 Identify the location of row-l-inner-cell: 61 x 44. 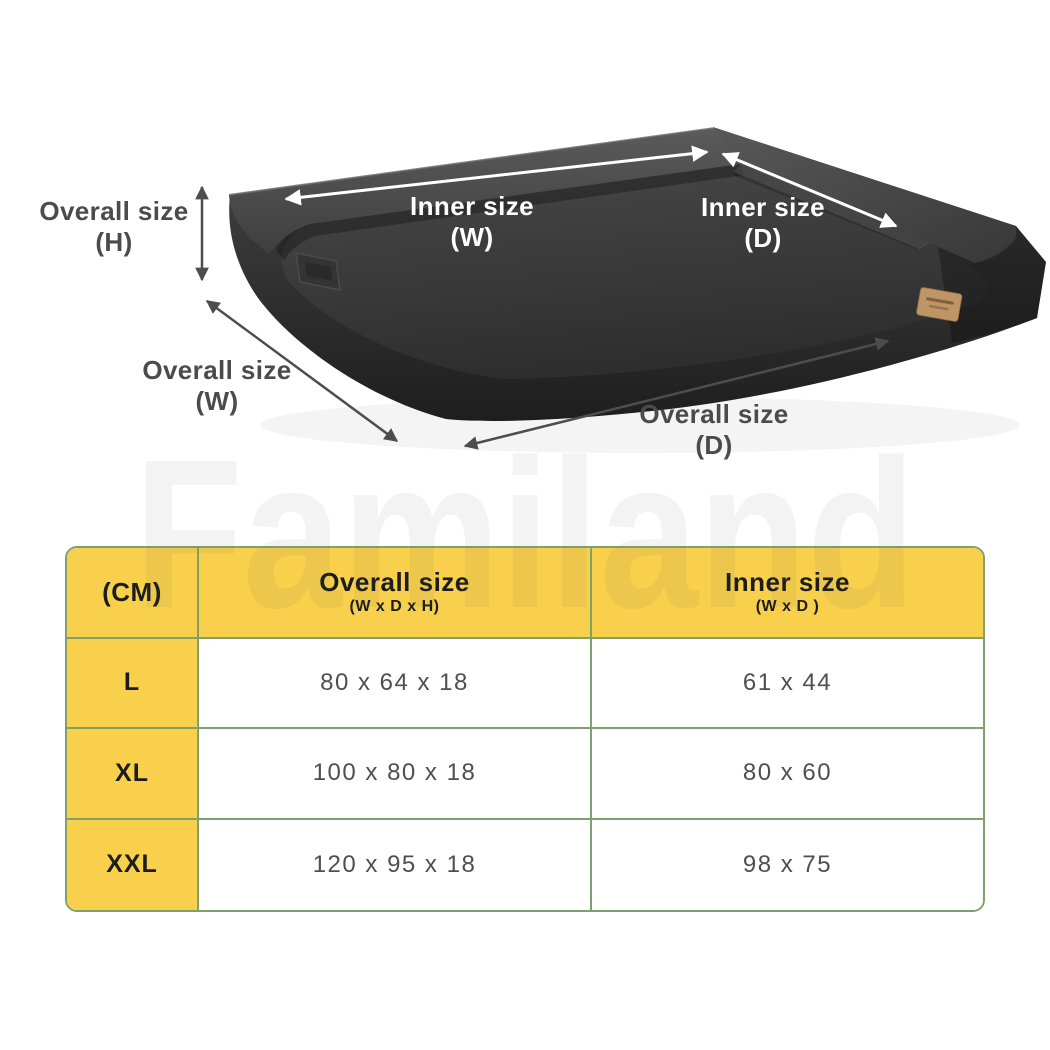
(787, 683).